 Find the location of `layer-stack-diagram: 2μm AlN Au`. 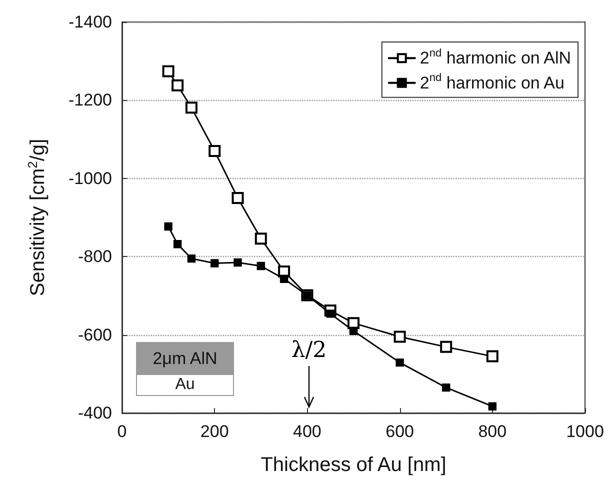

layer-stack-diagram: 2μm AlN Au is located at coordinates (185, 369).